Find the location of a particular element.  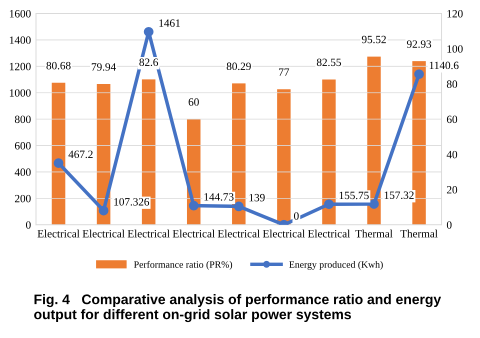

y2-tick-label: 60 is located at coordinates (452, 120).